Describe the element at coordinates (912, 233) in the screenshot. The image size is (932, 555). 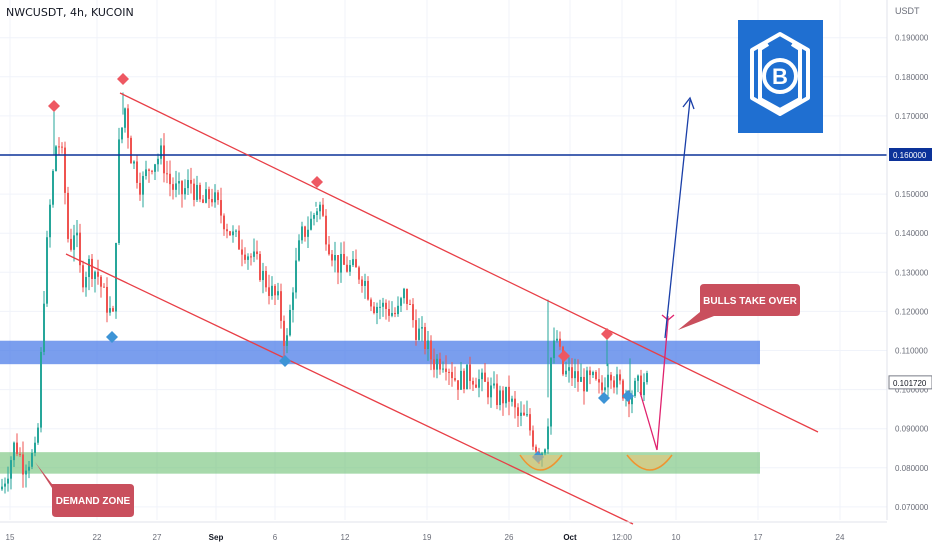
I see `price-tick-label: 0.140000` at that location.